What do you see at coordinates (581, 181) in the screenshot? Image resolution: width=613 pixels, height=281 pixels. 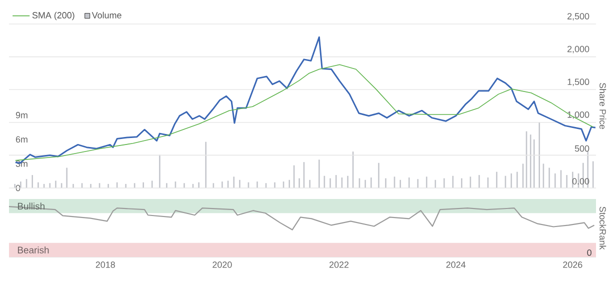 I see `y2-tick-label: 0.00` at bounding box center [581, 181].